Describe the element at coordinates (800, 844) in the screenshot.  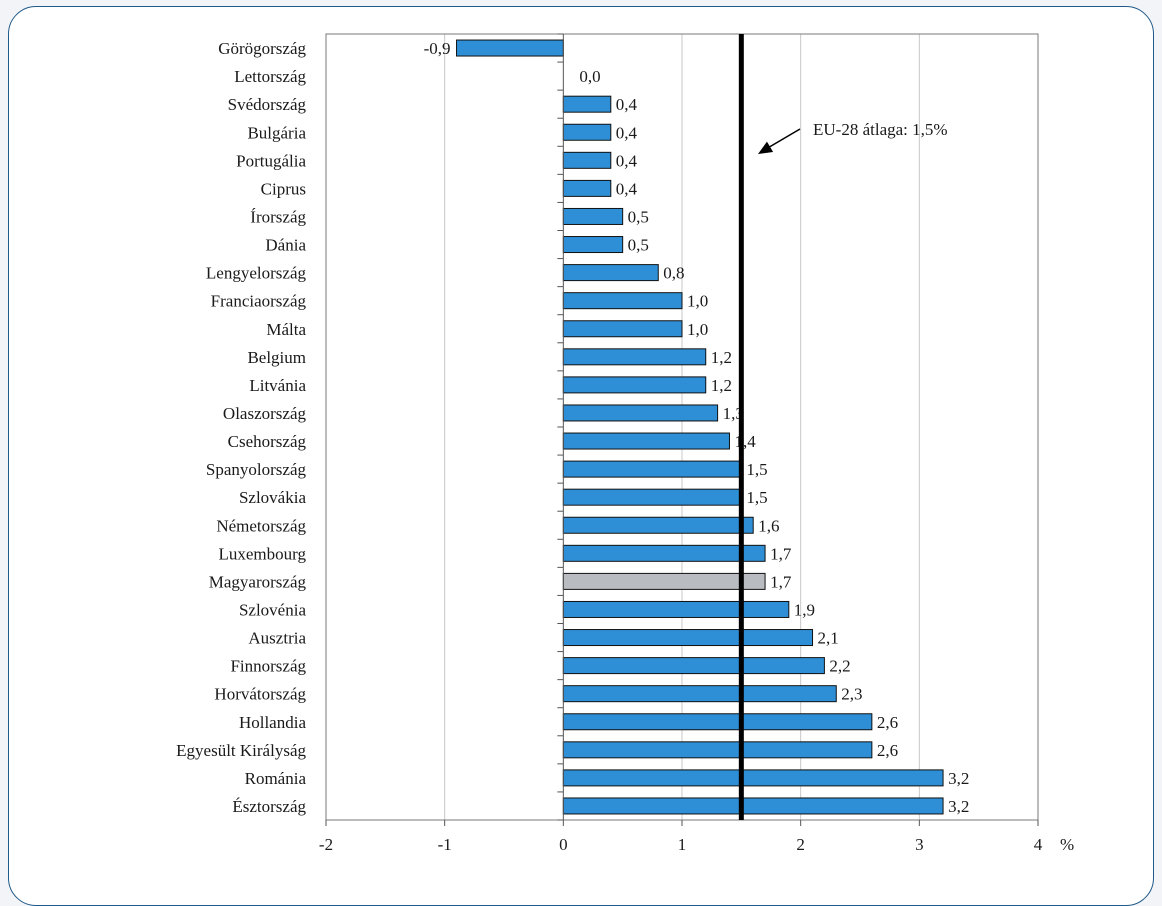
I see `x-tick-label: 2` at that location.